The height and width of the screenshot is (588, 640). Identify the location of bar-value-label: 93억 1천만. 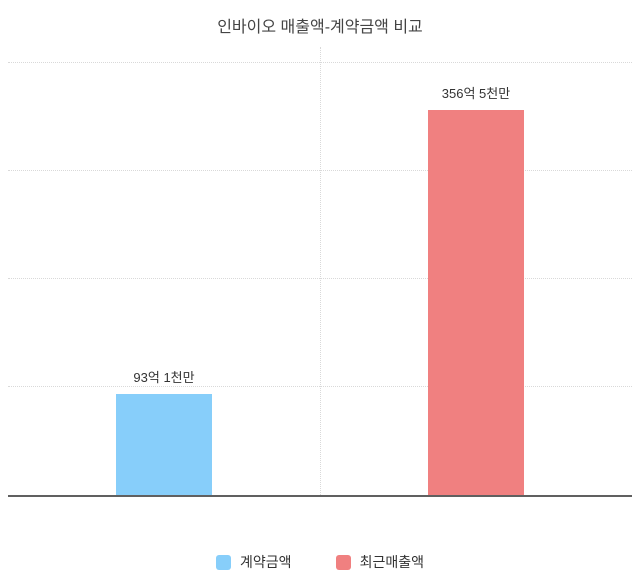
(164, 378).